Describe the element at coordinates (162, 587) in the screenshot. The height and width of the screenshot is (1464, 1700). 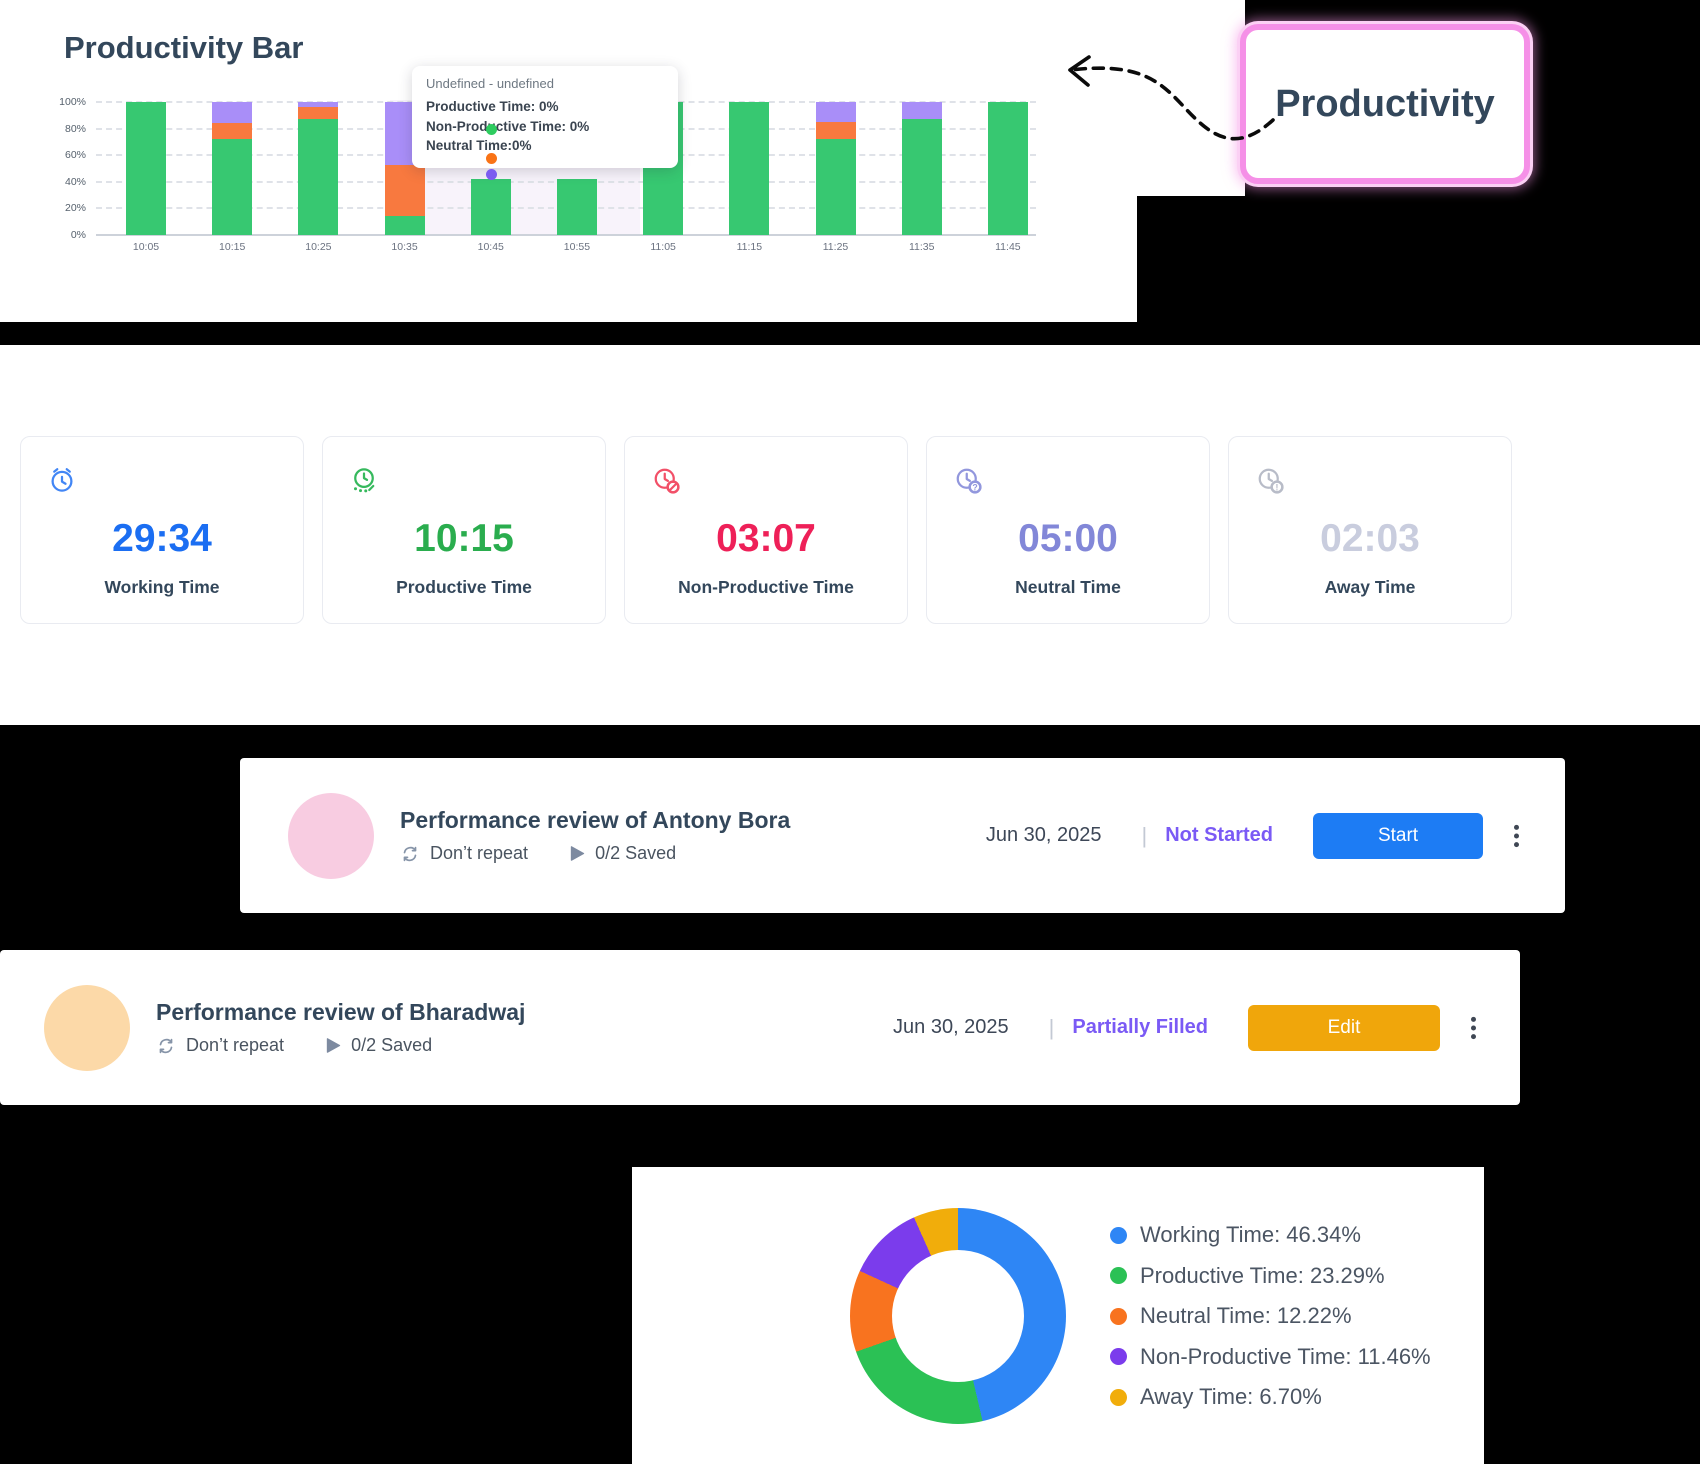
I see `stat-label: Working Time` at that location.